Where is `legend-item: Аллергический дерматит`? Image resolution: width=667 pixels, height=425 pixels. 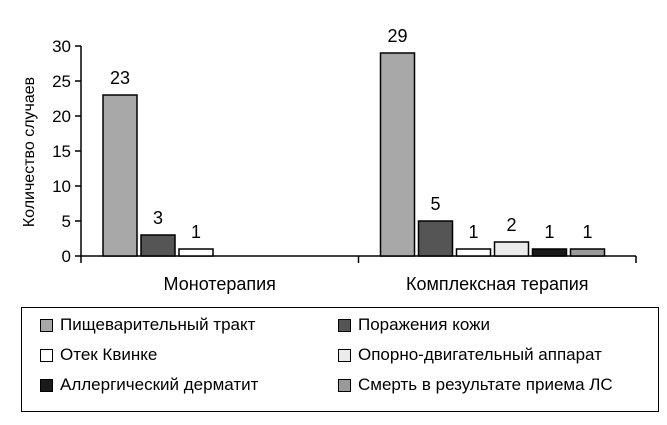
legend-item: Аллергический дерматит is located at coordinates (149, 385).